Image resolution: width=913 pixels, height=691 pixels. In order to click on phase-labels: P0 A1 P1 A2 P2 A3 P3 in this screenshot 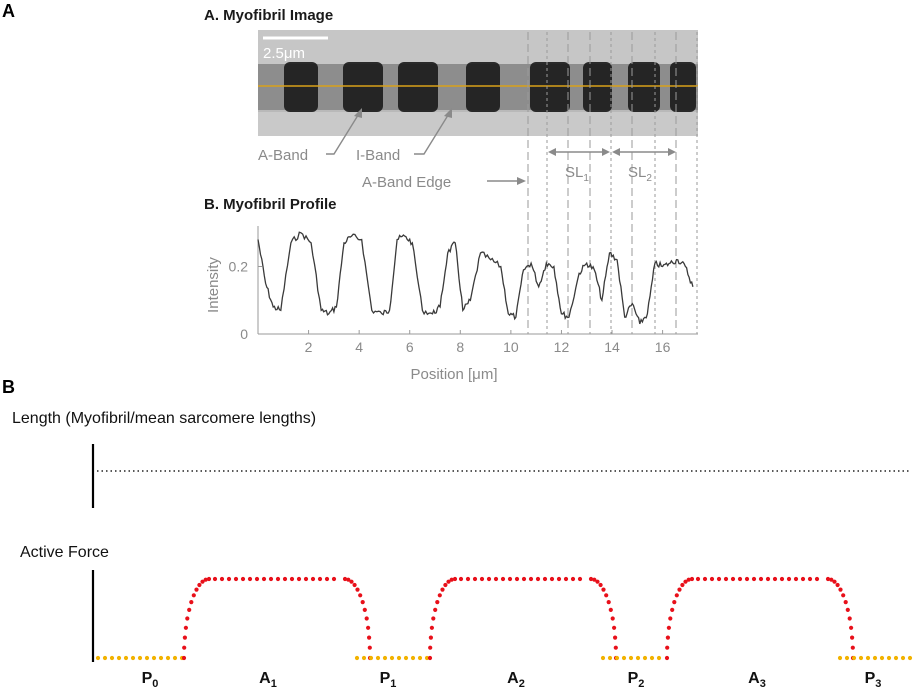, I will do `click(512, 680)`.